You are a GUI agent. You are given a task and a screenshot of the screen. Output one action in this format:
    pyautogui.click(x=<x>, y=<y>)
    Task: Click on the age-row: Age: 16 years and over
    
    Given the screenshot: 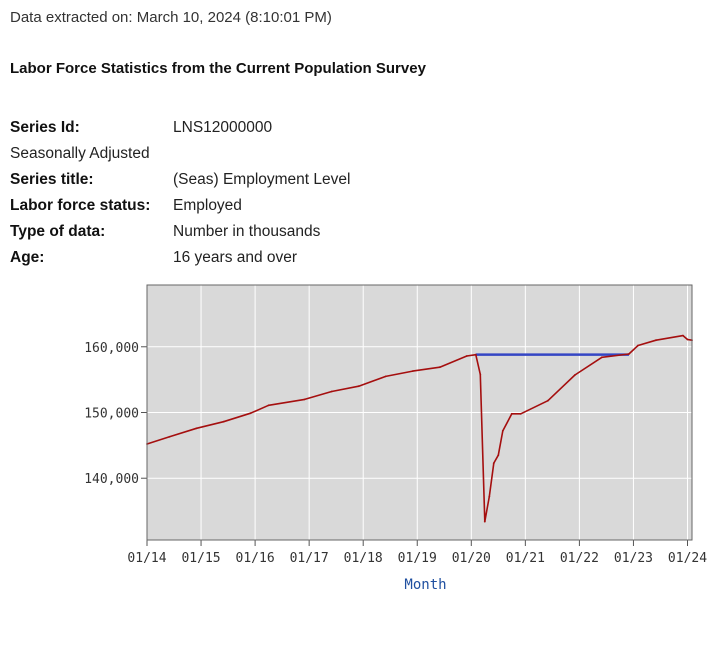 What is the action you would take?
    pyautogui.click(x=180, y=258)
    